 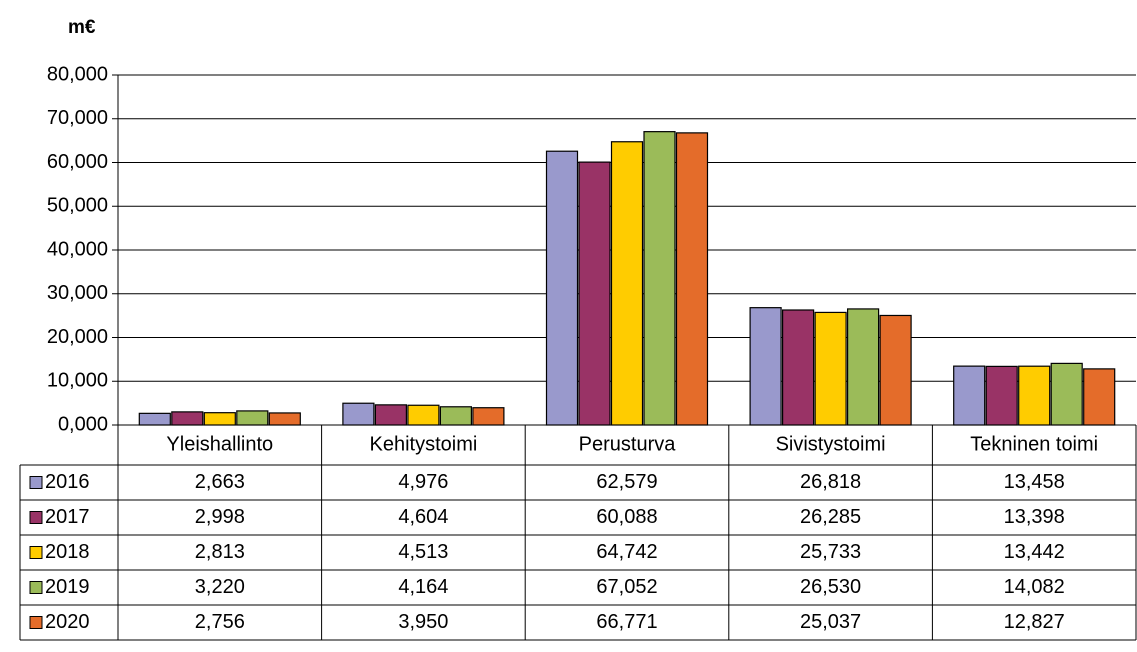 What do you see at coordinates (423, 482) in the screenshot?
I see `table-cell: 4,976` at bounding box center [423, 482].